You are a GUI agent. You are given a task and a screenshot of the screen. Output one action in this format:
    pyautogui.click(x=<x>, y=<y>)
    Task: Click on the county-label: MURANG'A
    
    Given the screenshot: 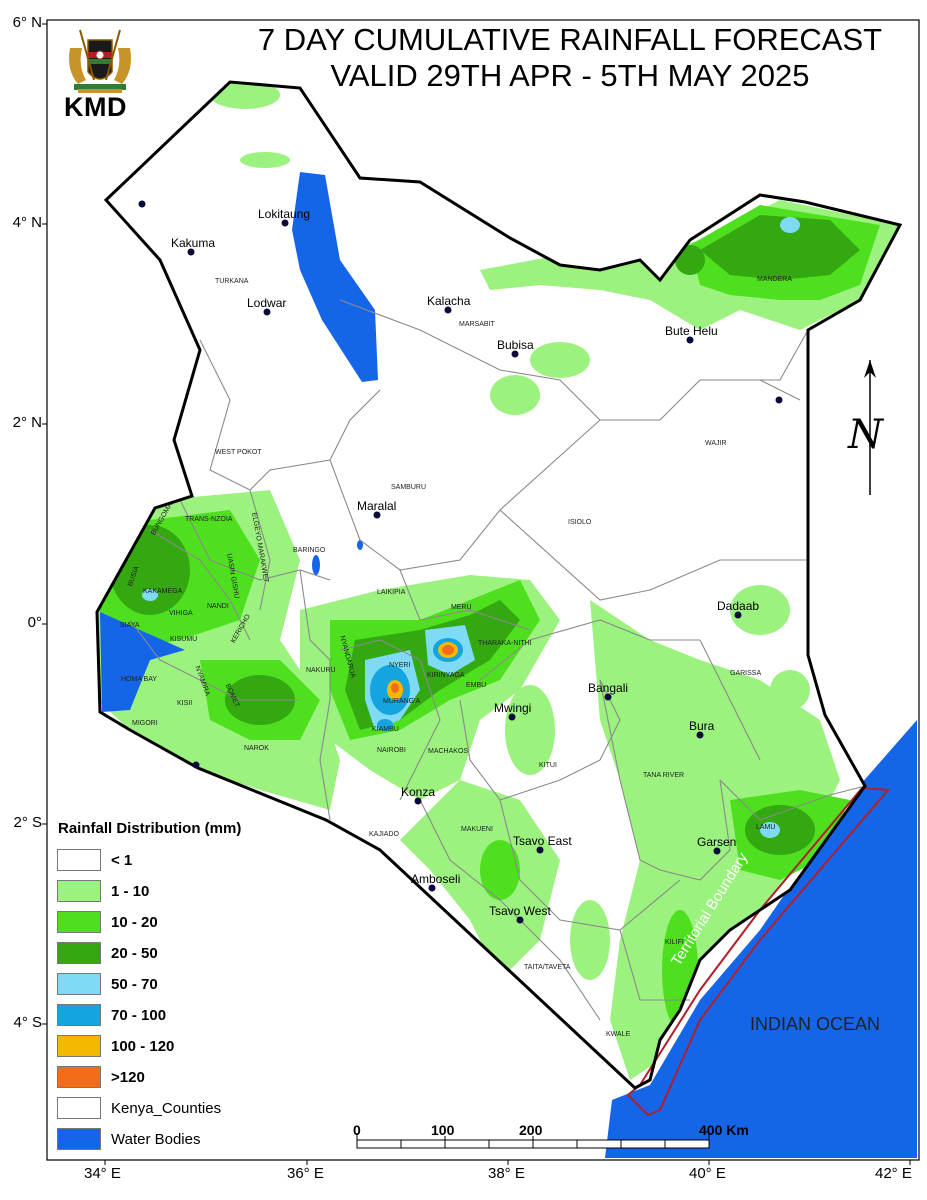 What is the action you would take?
    pyautogui.click(x=402, y=701)
    